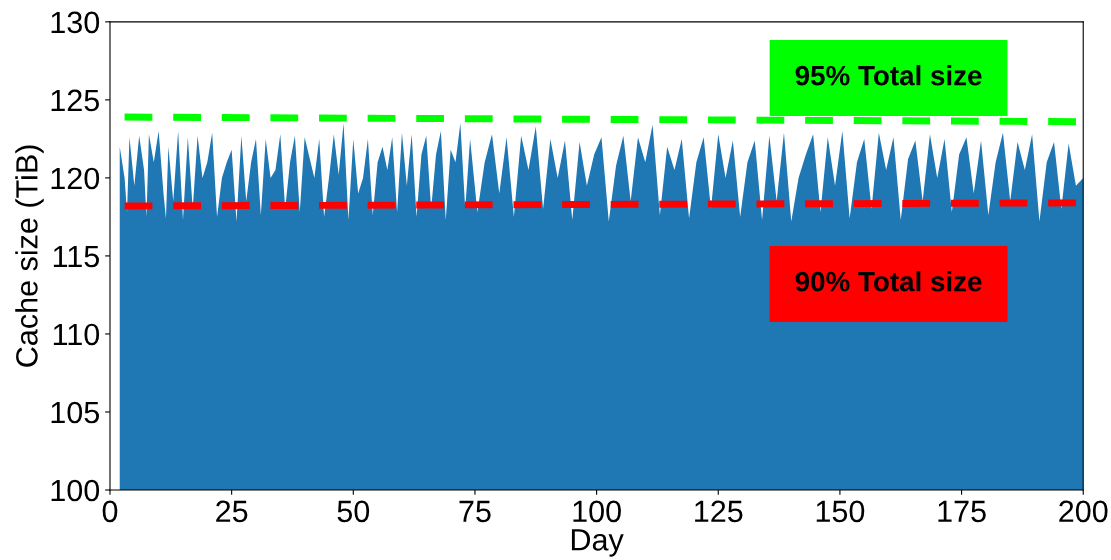 The width and height of the screenshot is (1111, 560). I want to click on x-tick-label: 75, so click(475, 511).